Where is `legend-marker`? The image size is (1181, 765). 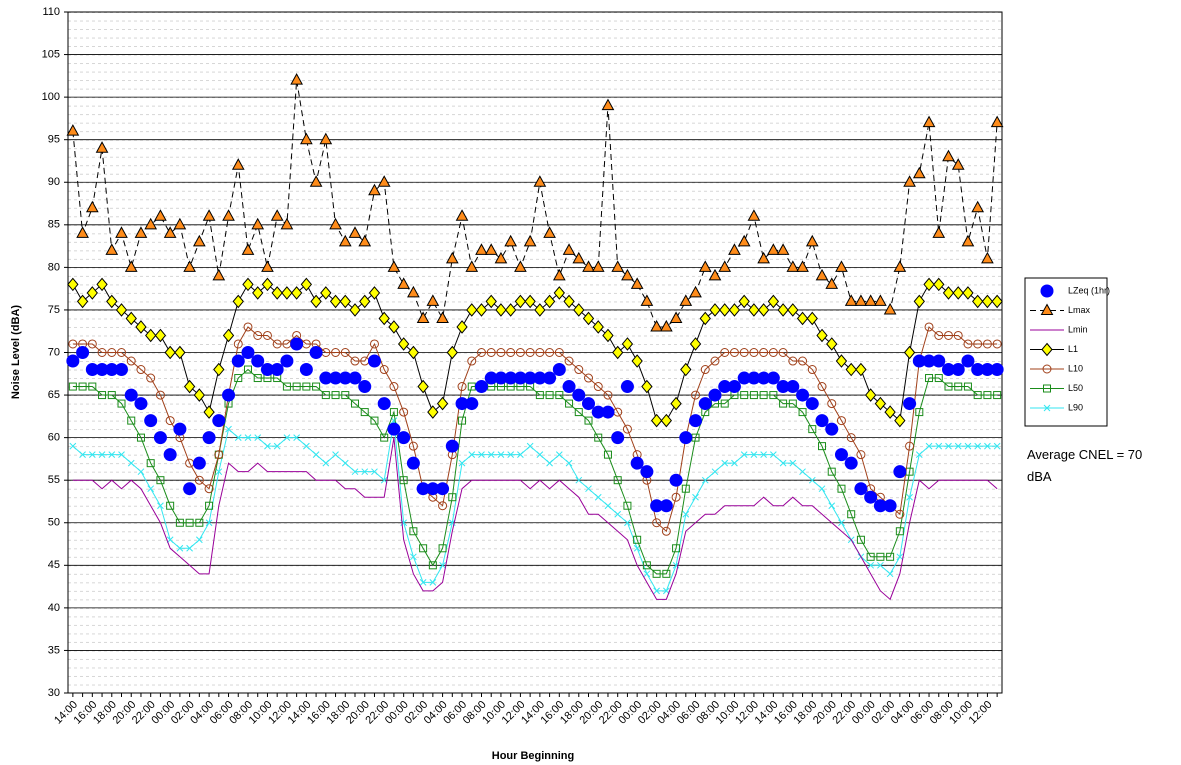 legend-marker is located at coordinates (1047, 408).